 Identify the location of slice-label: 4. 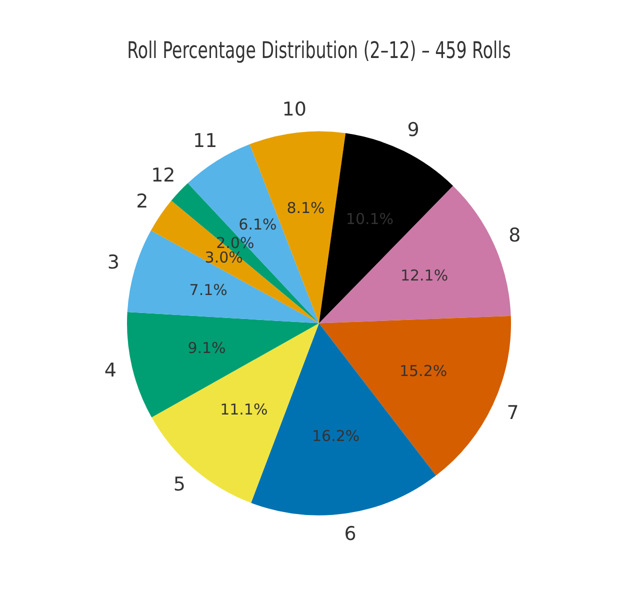
(110, 370).